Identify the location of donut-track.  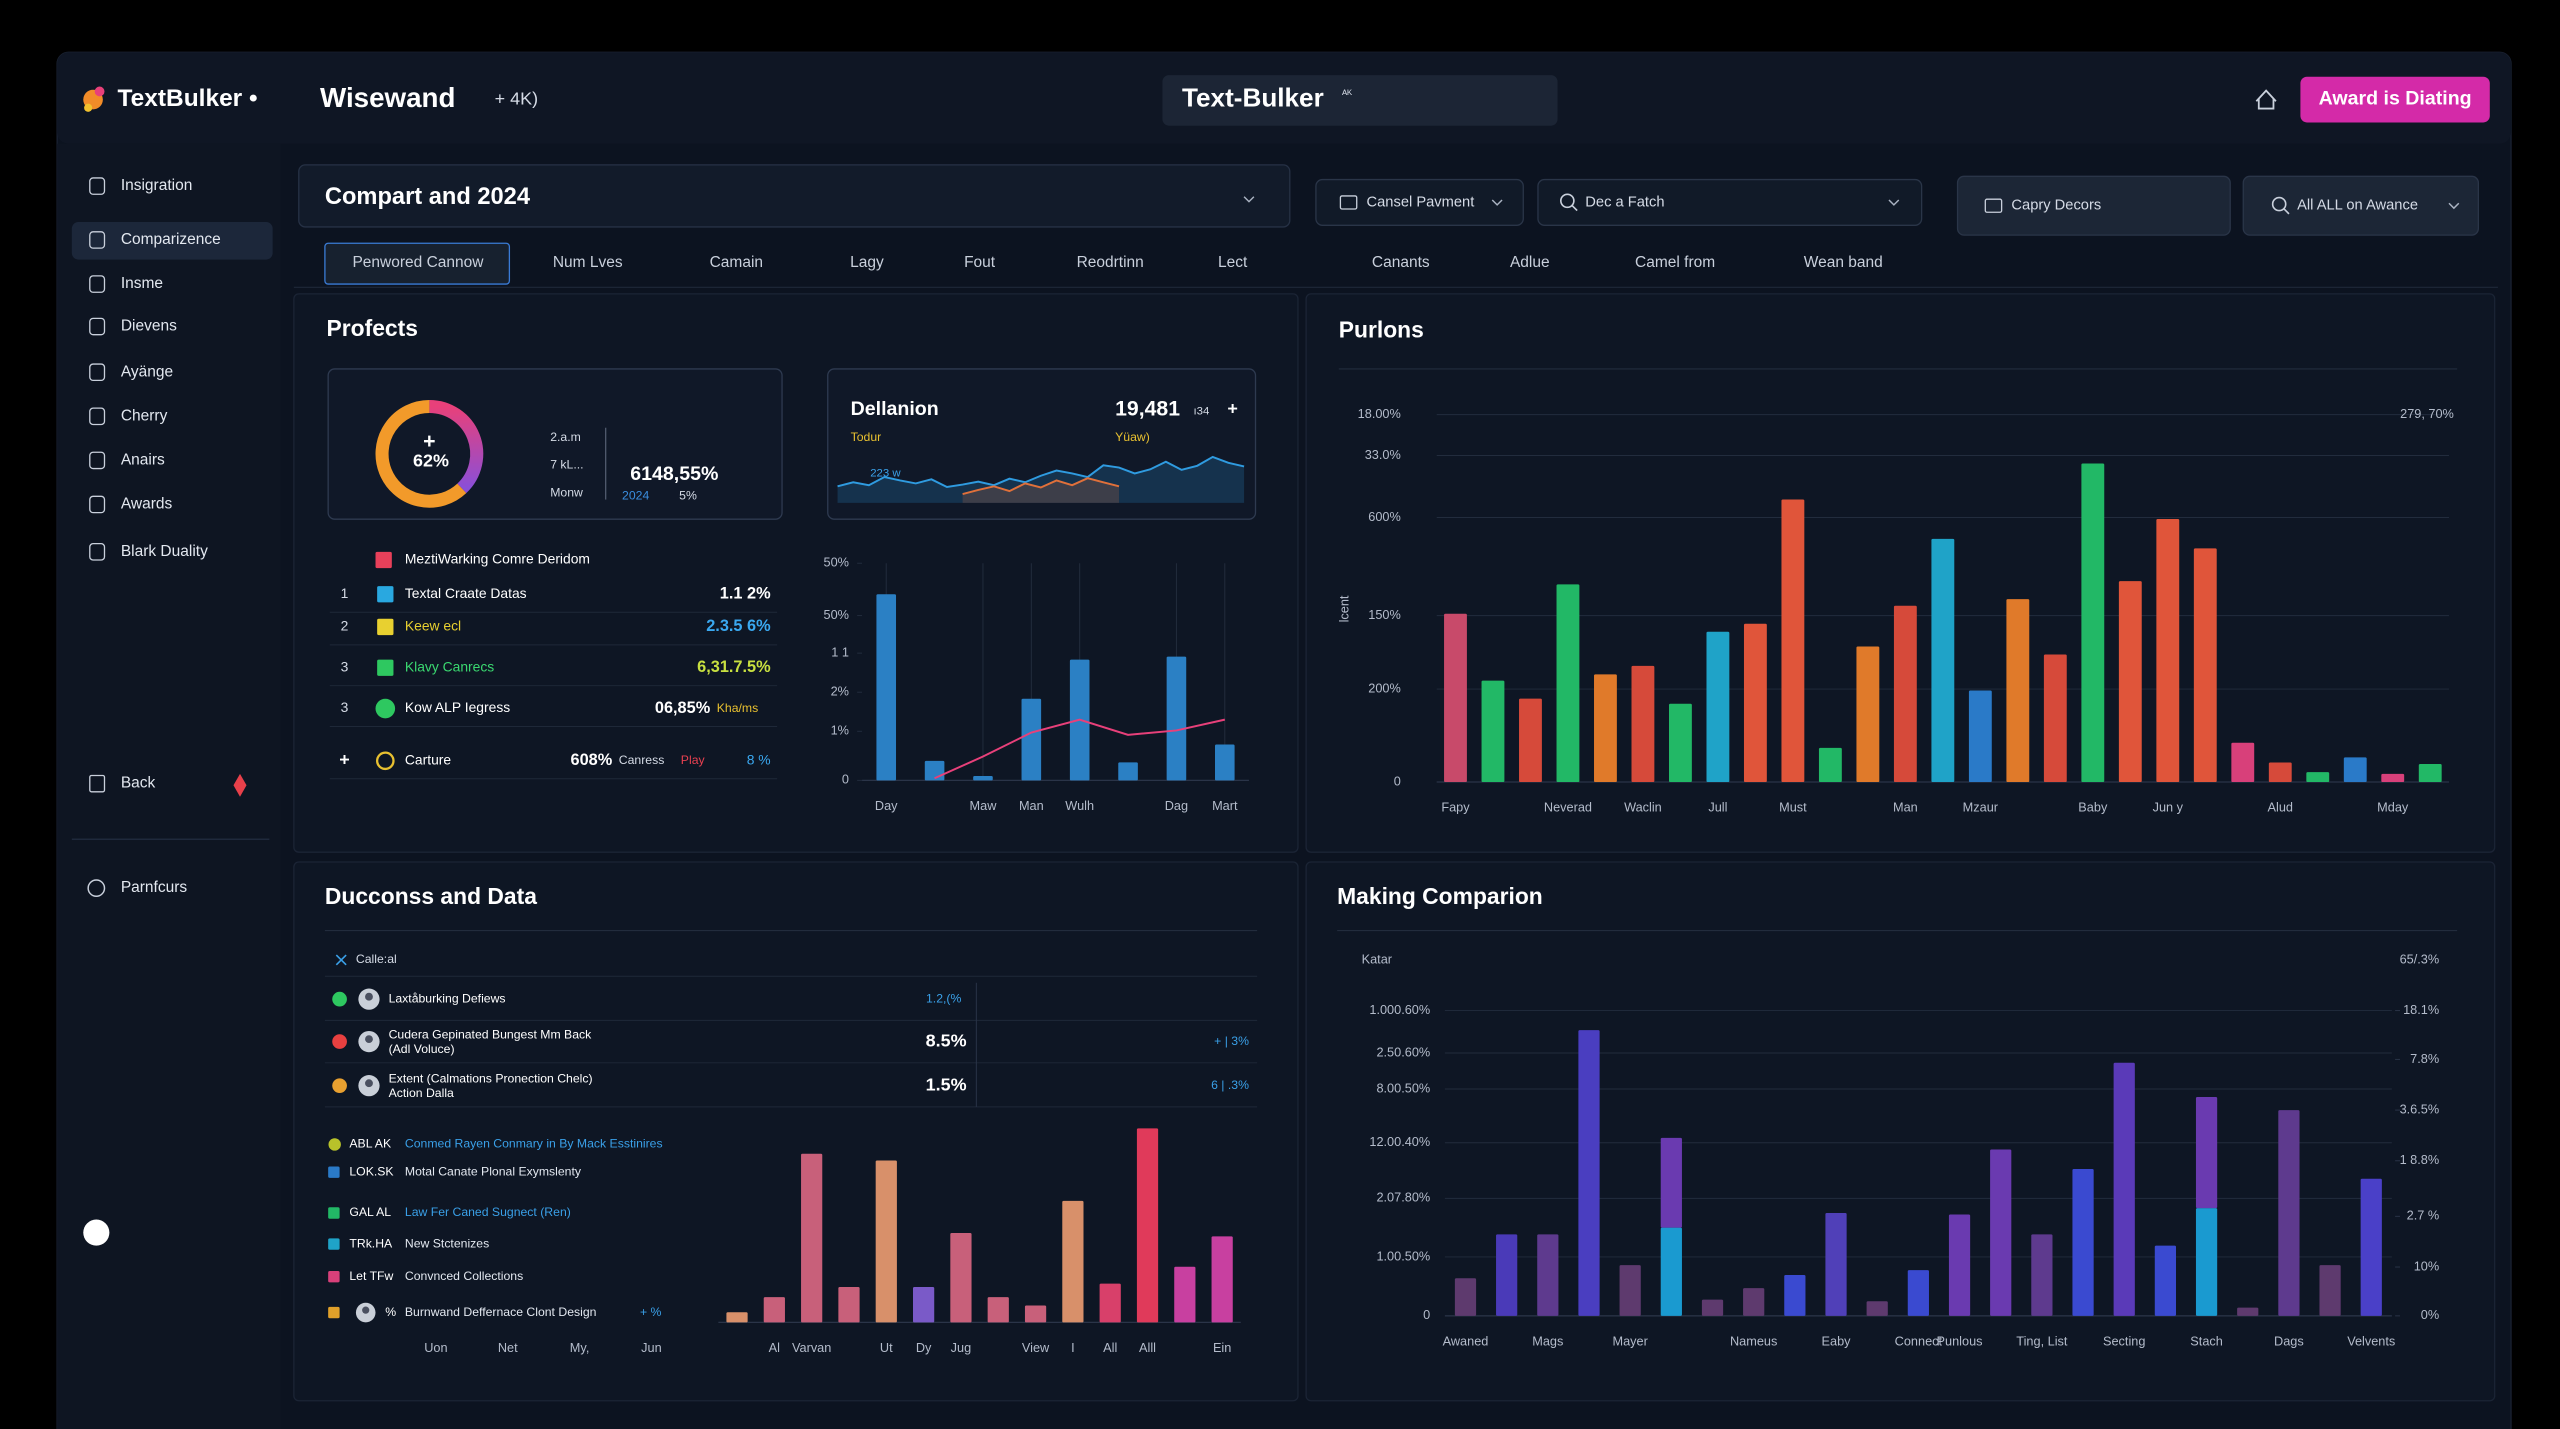
(456, 446).